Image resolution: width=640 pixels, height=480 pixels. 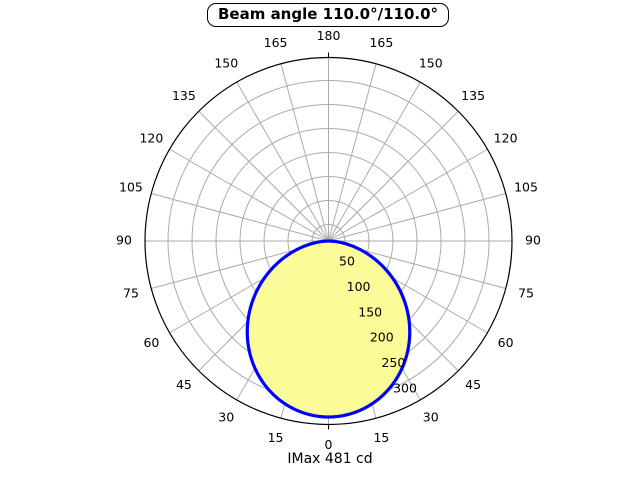 What do you see at coordinates (226, 417) in the screenshot?
I see `angle-tick-label-30-left: 30` at bounding box center [226, 417].